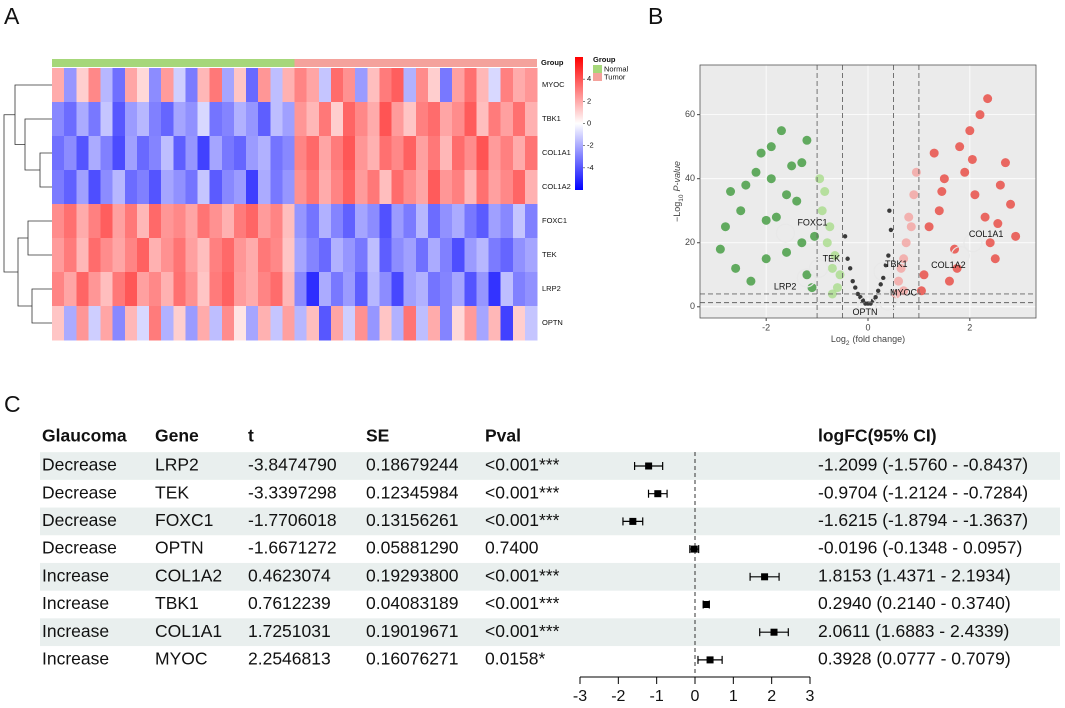 This screenshot has height=708, width=1065. I want to click on table-cell: 1.7251031, so click(289, 631).